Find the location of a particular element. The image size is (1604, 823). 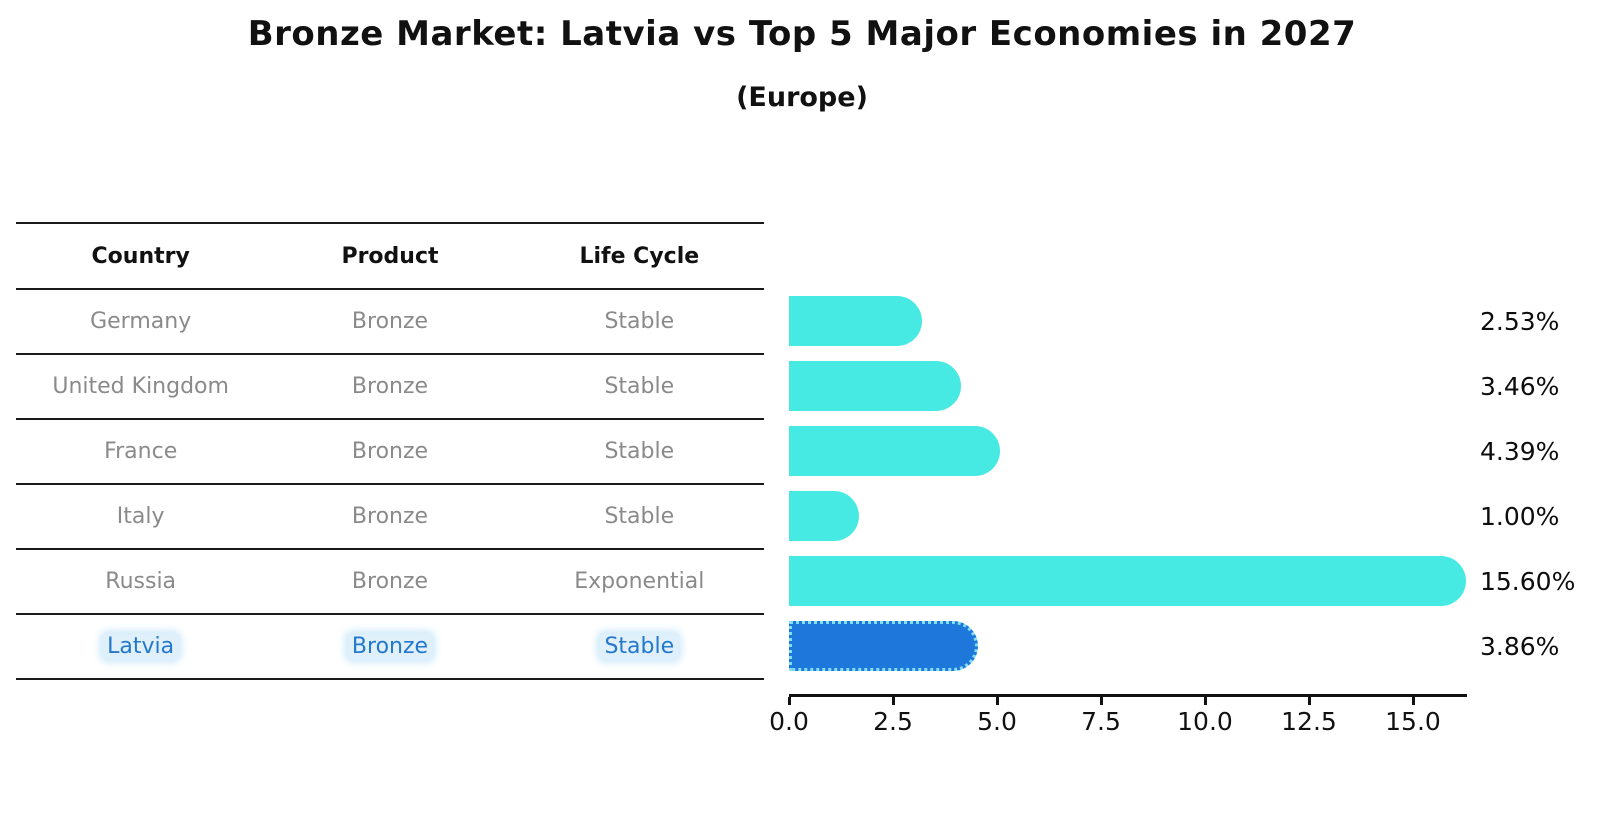

column-header-product: Product is located at coordinates (390, 256).